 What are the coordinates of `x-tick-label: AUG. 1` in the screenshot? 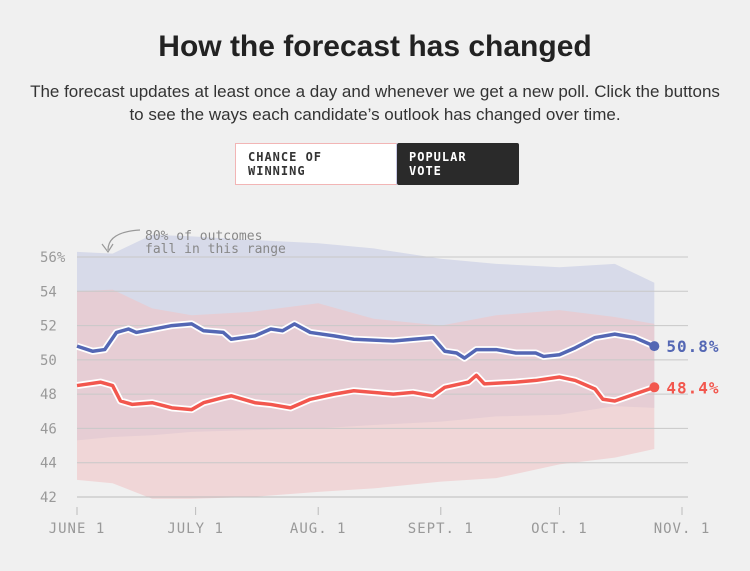 It's located at (318, 529).